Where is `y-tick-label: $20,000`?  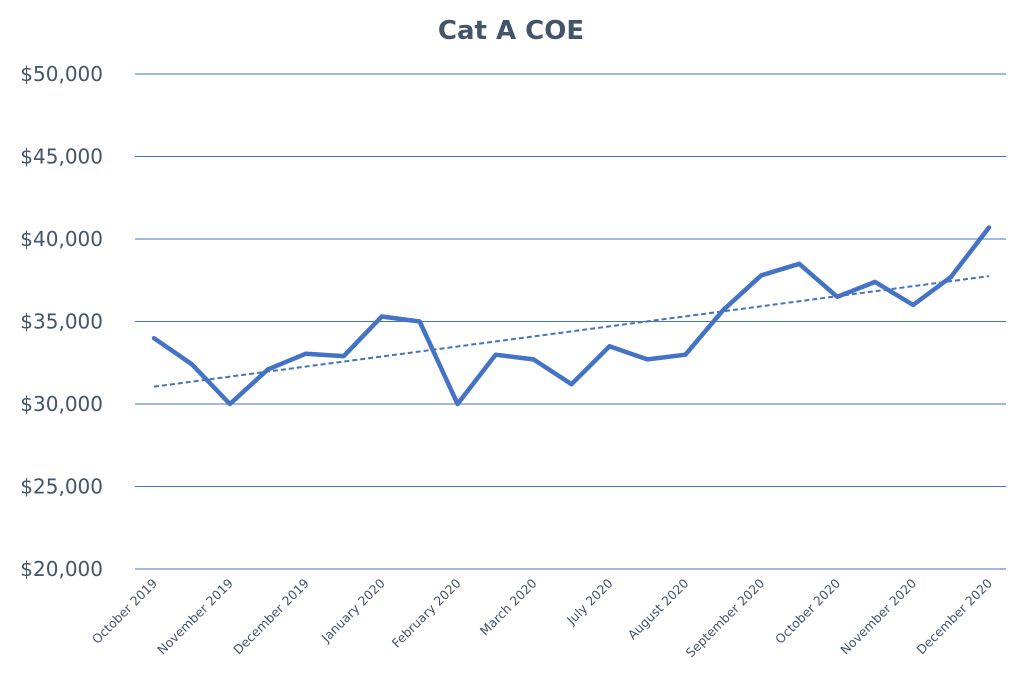 y-tick-label: $20,000 is located at coordinates (61, 569).